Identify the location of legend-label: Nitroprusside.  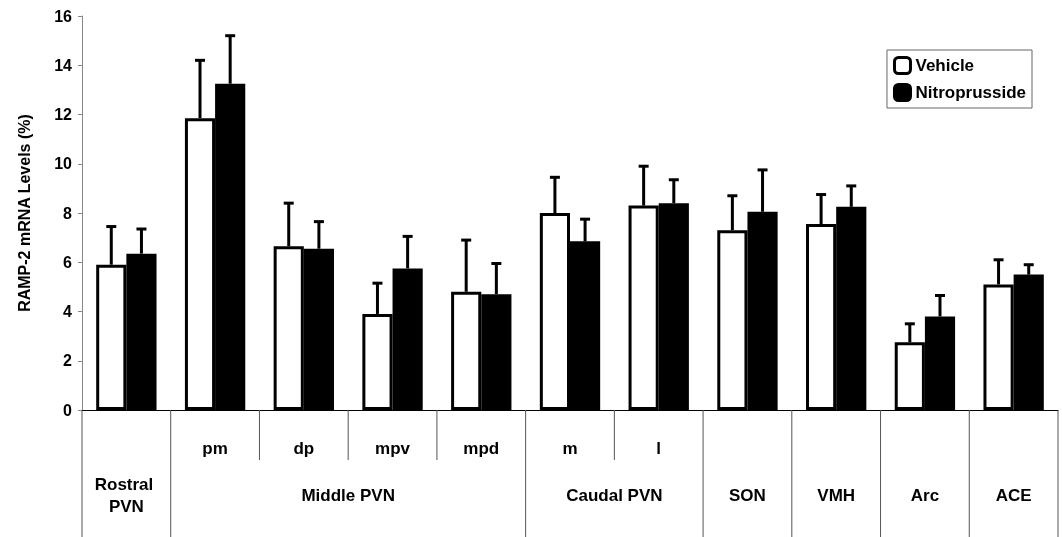
(971, 92).